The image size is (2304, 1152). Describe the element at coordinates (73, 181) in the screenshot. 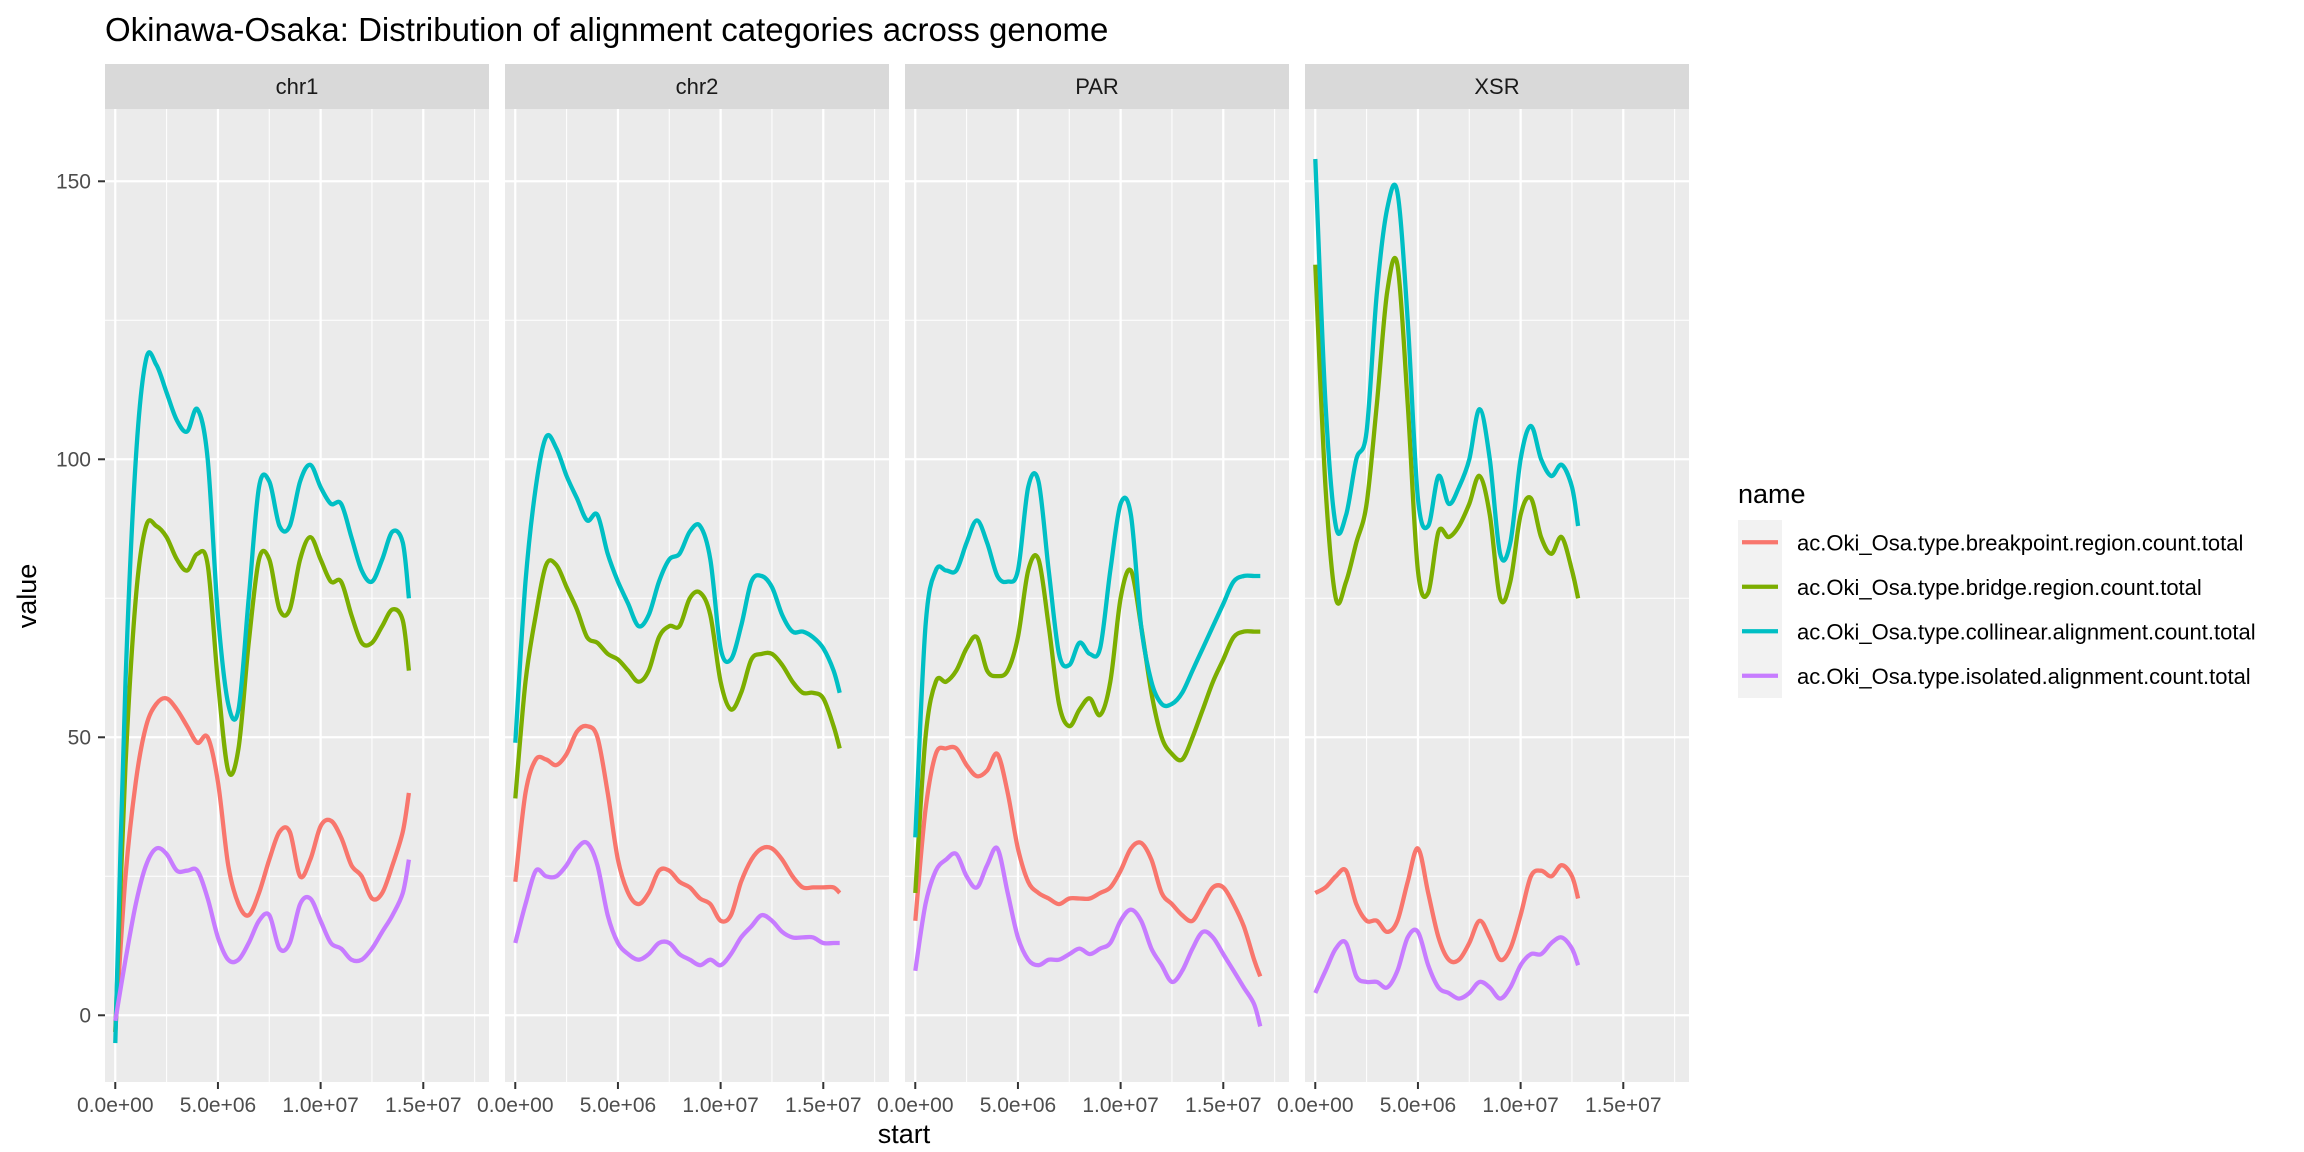

I see `y-tick-label: 150` at that location.